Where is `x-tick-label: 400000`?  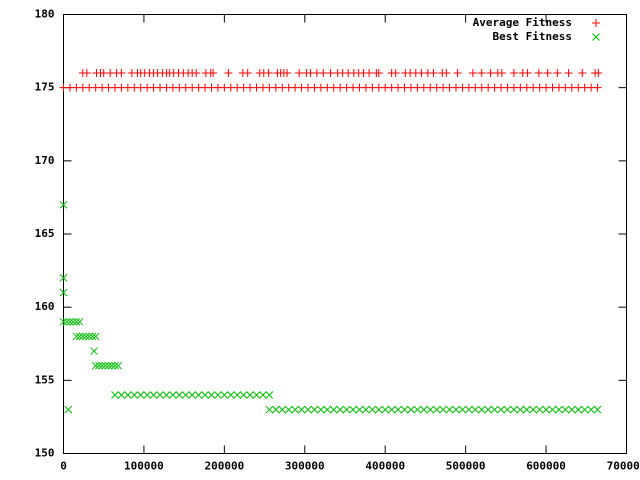 x-tick-label: 400000 is located at coordinates (385, 466).